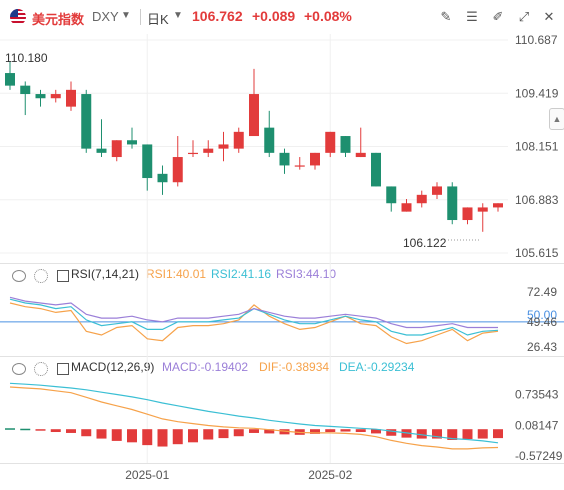 The image size is (564, 490). What do you see at coordinates (126, 15) in the screenshot?
I see `instrument-dropdown-icon: ▼` at bounding box center [126, 15].